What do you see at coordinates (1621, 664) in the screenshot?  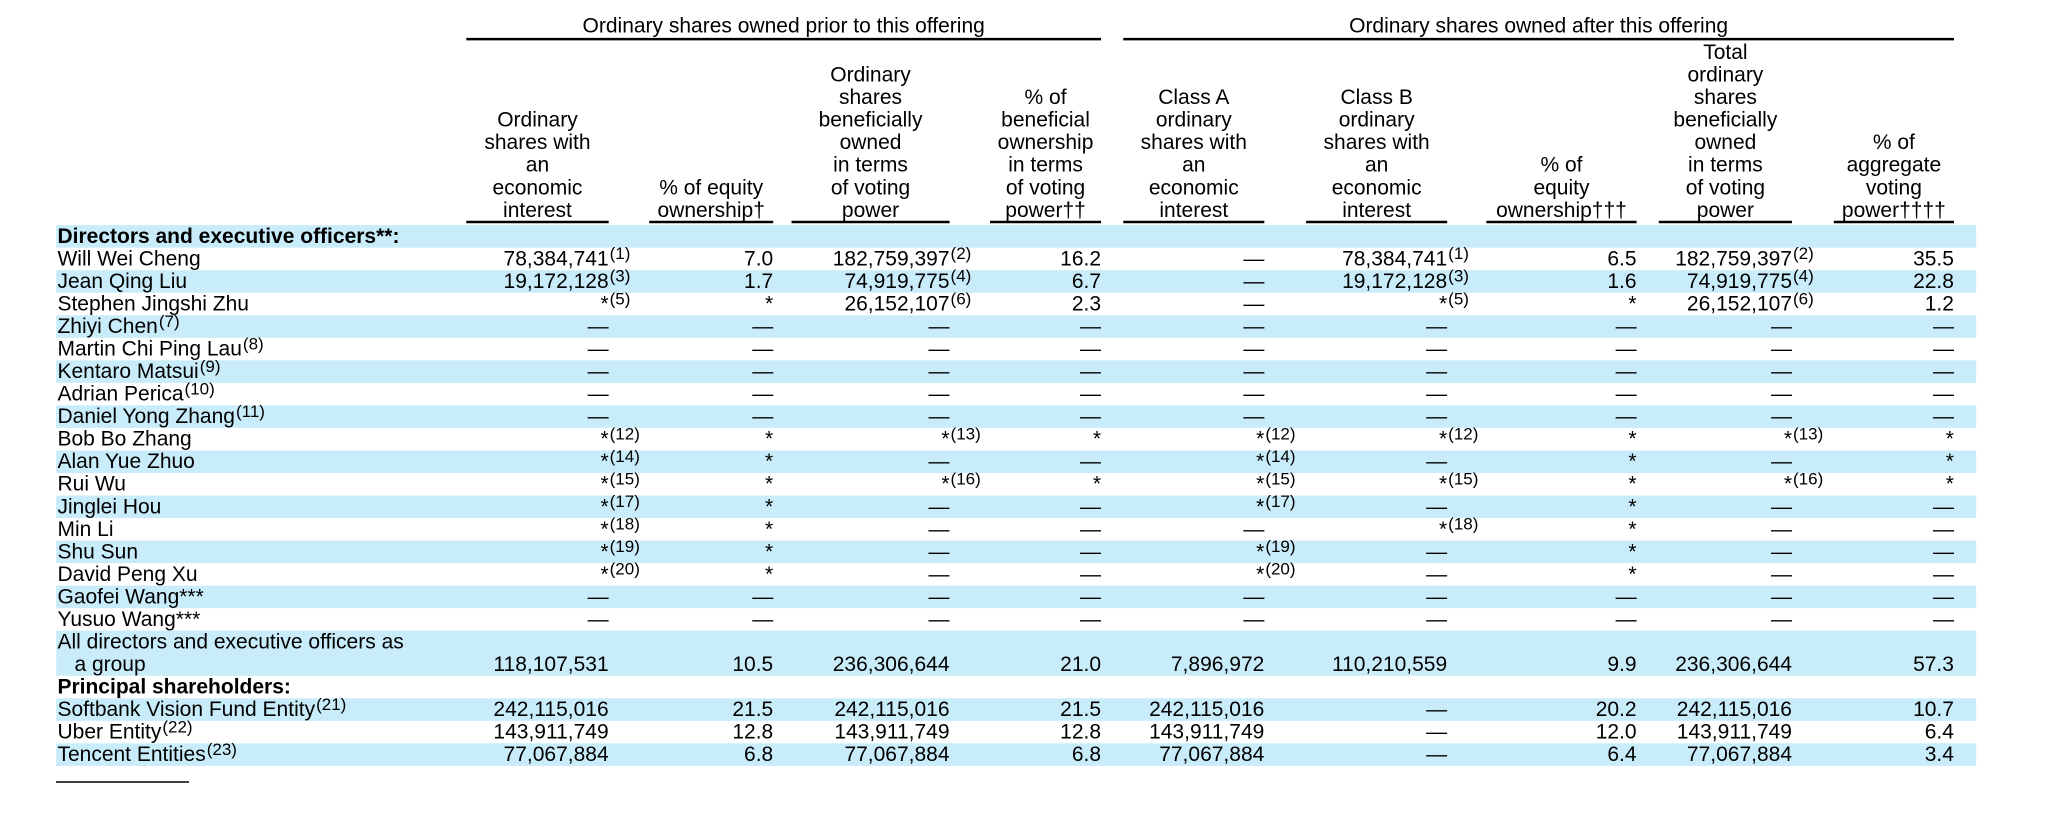 I see `cell-value: 9.9` at bounding box center [1621, 664].